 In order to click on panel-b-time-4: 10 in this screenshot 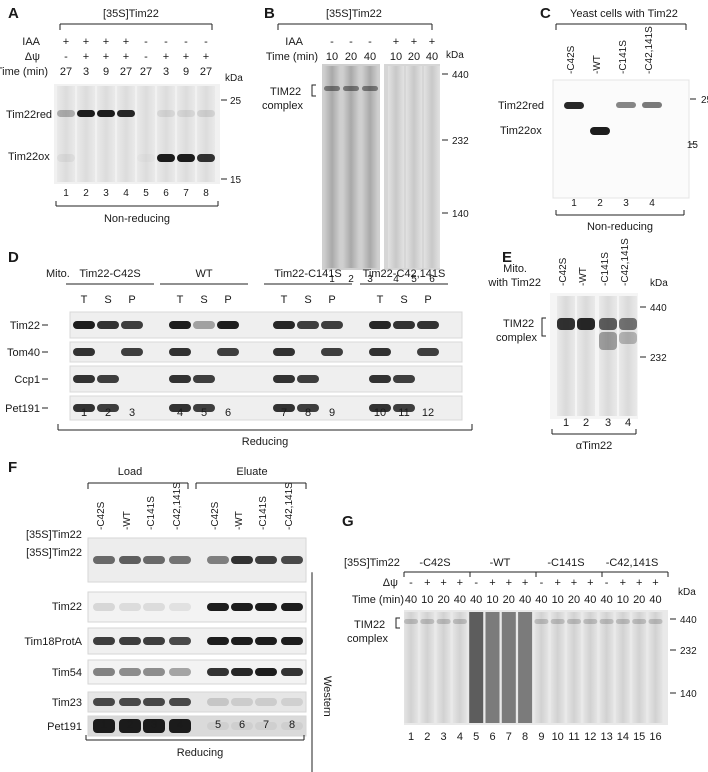, I will do `click(396, 57)`.